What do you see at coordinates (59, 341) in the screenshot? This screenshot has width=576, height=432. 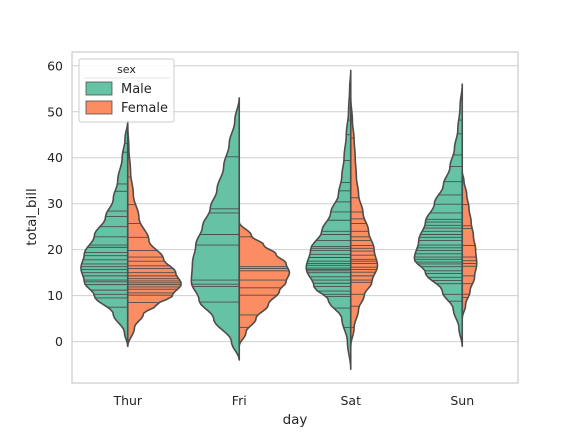 I see `y-tick-label: 0` at bounding box center [59, 341].